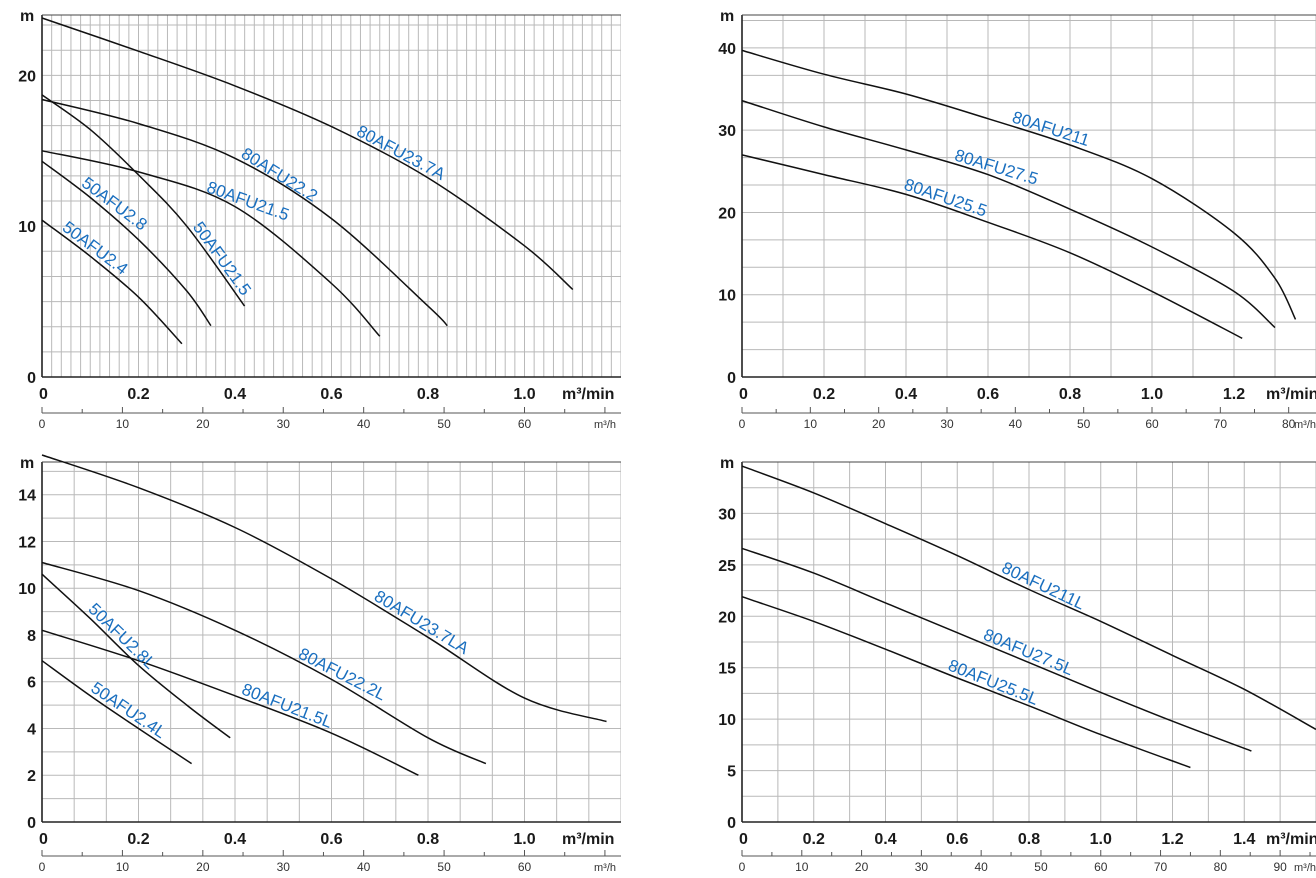 This screenshot has width=1316, height=878. What do you see at coordinates (342, 674) in the screenshot?
I see `curve-label: 80AFU22.2L` at bounding box center [342, 674].